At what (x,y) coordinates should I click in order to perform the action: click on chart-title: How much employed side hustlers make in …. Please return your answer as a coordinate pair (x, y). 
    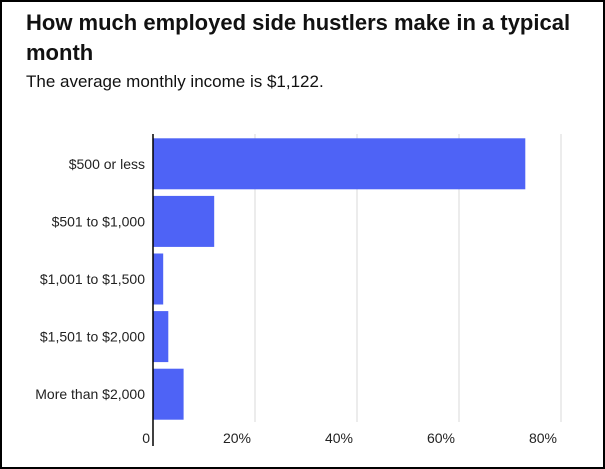
    Looking at the image, I should click on (298, 37).